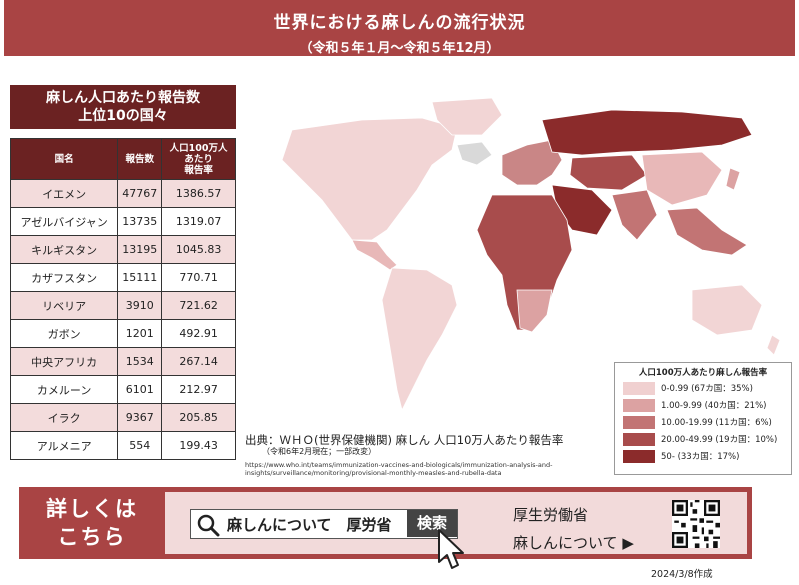  I want to click on cell-reports: 1201, so click(140, 333).